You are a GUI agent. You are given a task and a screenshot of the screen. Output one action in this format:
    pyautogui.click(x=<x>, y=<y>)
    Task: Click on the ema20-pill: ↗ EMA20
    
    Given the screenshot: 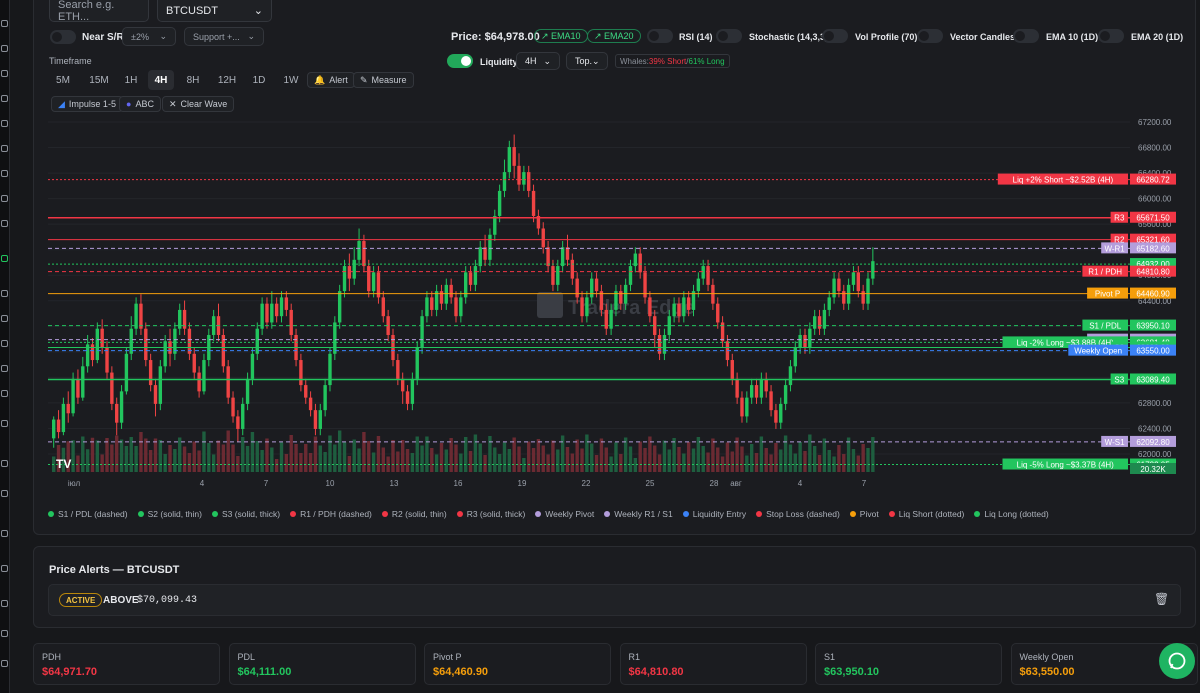 What is the action you would take?
    pyautogui.click(x=614, y=36)
    